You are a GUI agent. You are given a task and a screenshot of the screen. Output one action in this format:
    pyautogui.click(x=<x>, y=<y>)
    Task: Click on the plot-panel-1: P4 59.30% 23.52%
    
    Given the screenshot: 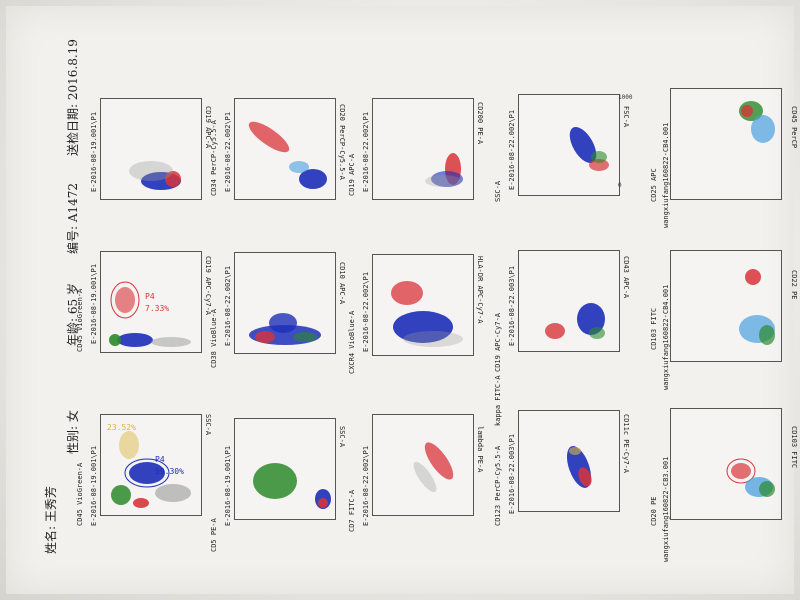 What is the action you would take?
    pyautogui.click(x=151, y=465)
    